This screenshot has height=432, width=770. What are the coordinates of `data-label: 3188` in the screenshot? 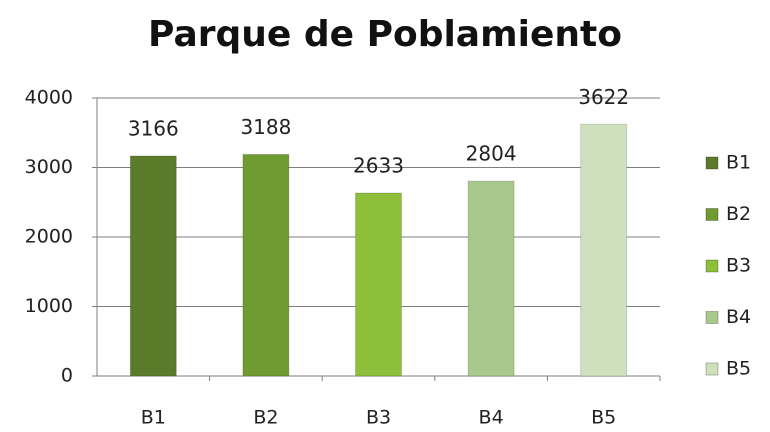 It's located at (265, 127).